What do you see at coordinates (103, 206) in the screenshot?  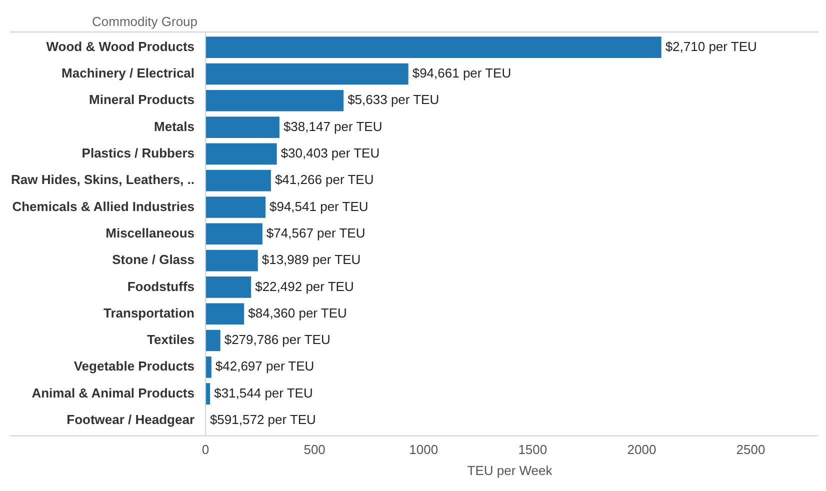 I see `y-tick-label: Chemicals & Allied Industries` at bounding box center [103, 206].